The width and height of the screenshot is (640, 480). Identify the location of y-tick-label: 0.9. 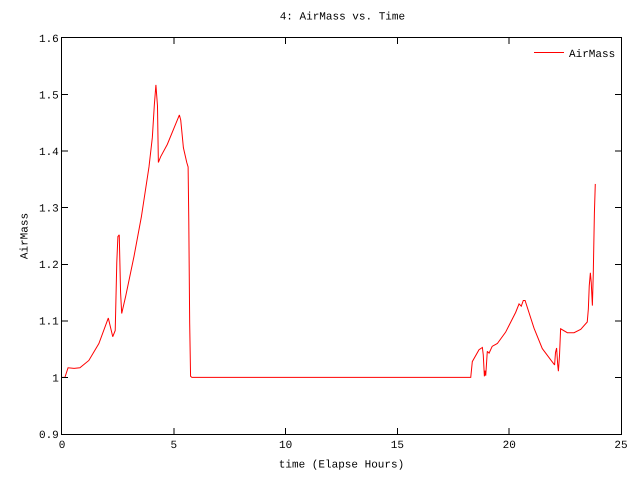
(48, 436).